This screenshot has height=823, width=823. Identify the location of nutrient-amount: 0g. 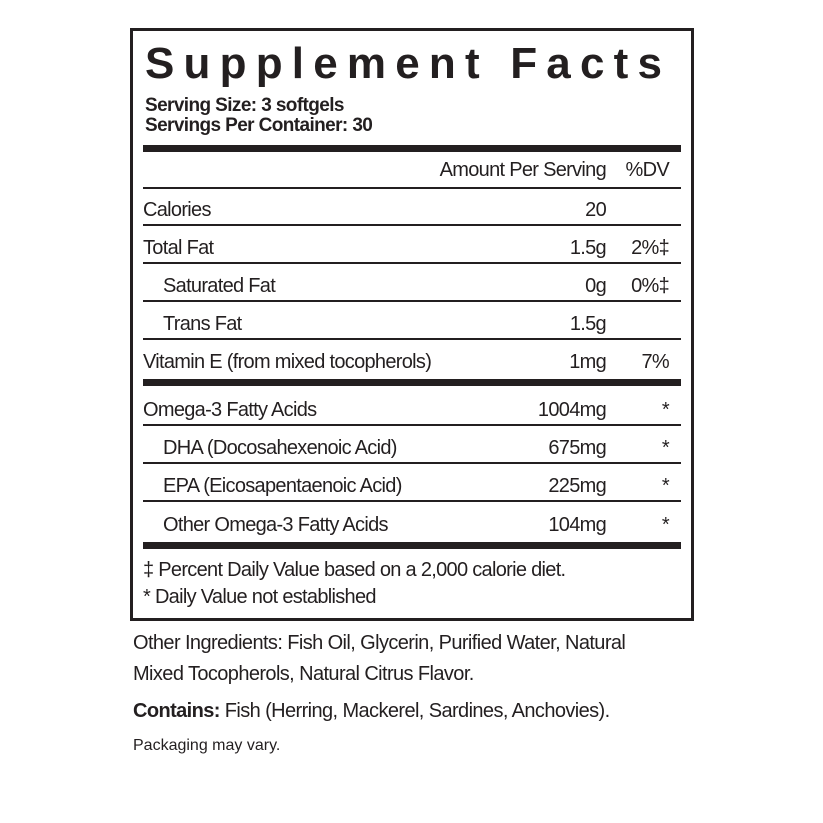
(596, 286).